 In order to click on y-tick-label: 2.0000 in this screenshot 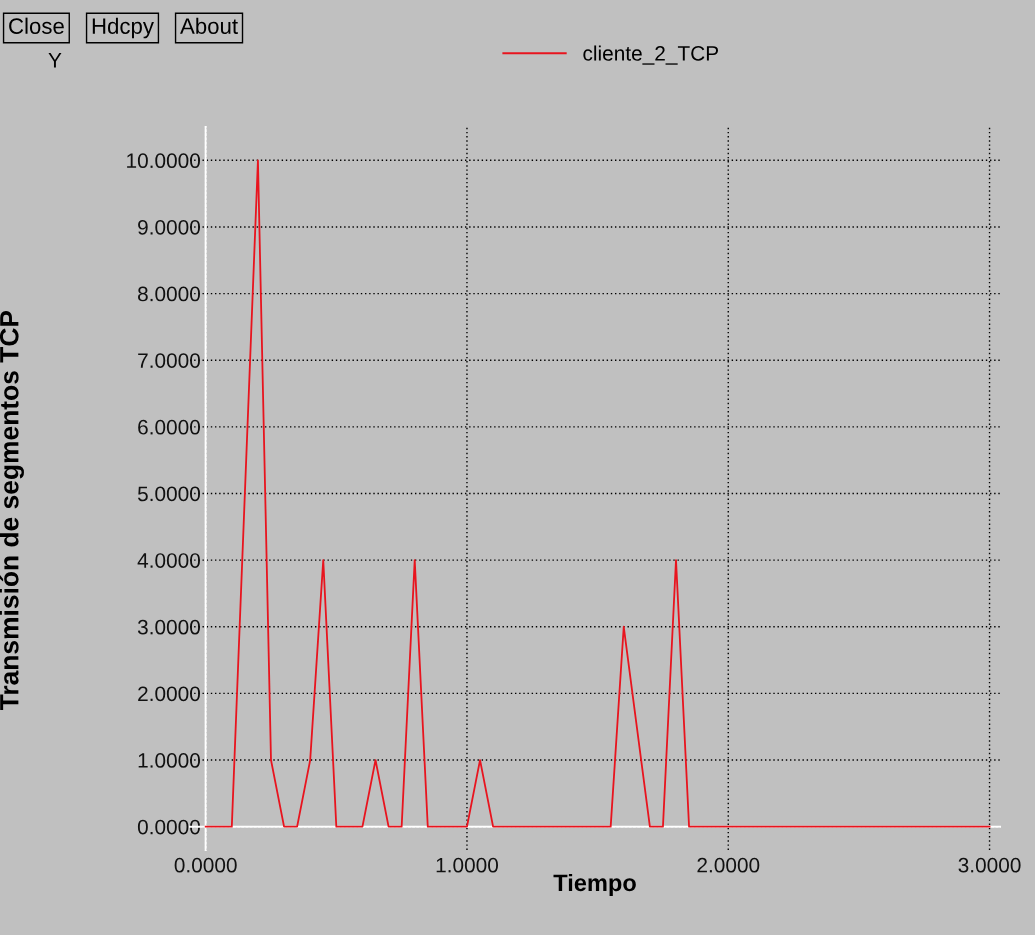, I will do `click(169, 694)`.